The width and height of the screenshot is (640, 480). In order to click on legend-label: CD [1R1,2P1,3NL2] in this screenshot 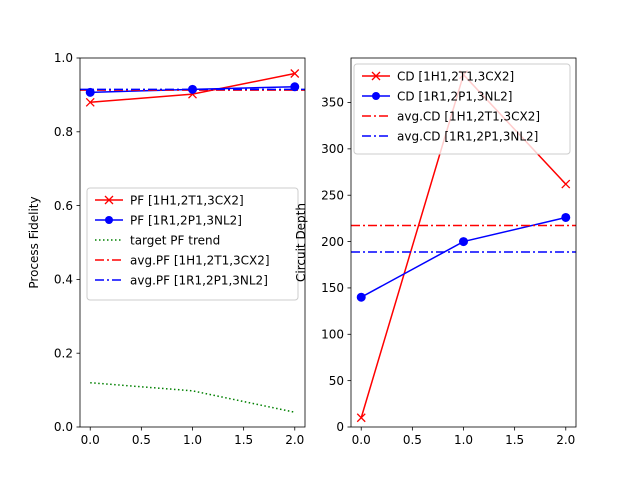, I will do `click(454, 97)`.